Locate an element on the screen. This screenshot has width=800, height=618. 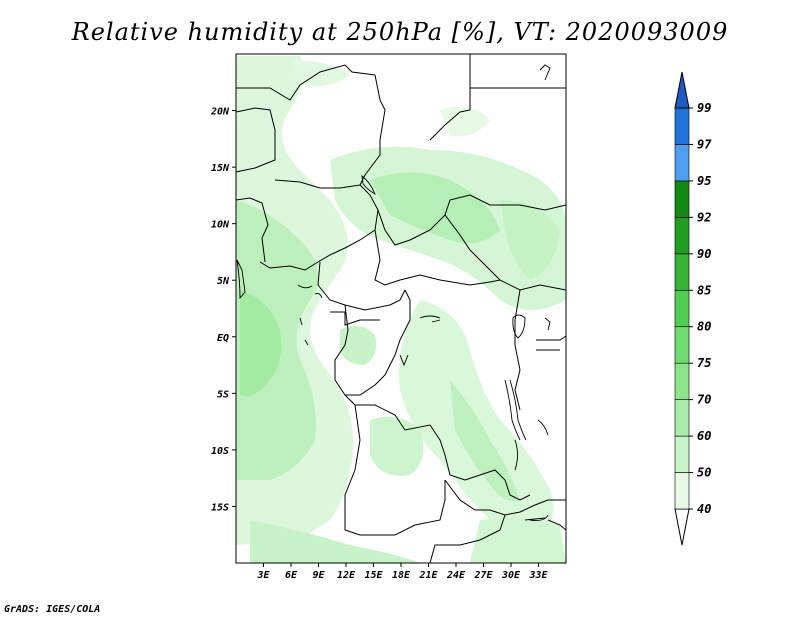
colorbar-label: 80 is located at coordinates (704, 327).